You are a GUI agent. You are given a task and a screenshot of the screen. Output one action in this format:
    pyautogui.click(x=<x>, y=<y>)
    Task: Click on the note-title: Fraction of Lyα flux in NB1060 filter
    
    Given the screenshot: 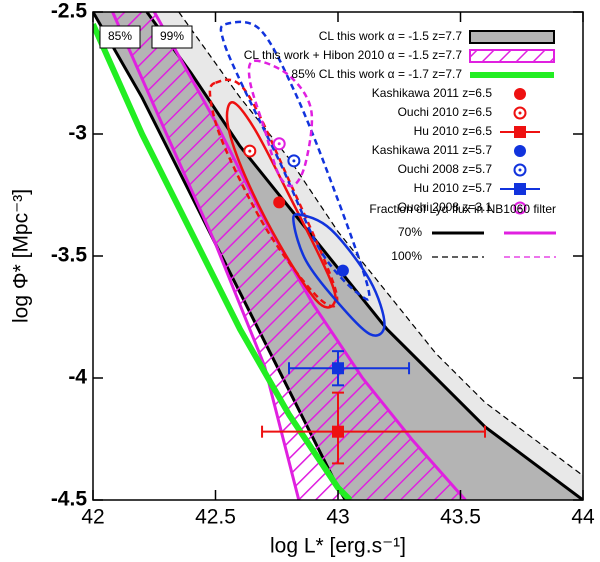 What is the action you would take?
    pyautogui.click(x=462, y=209)
    